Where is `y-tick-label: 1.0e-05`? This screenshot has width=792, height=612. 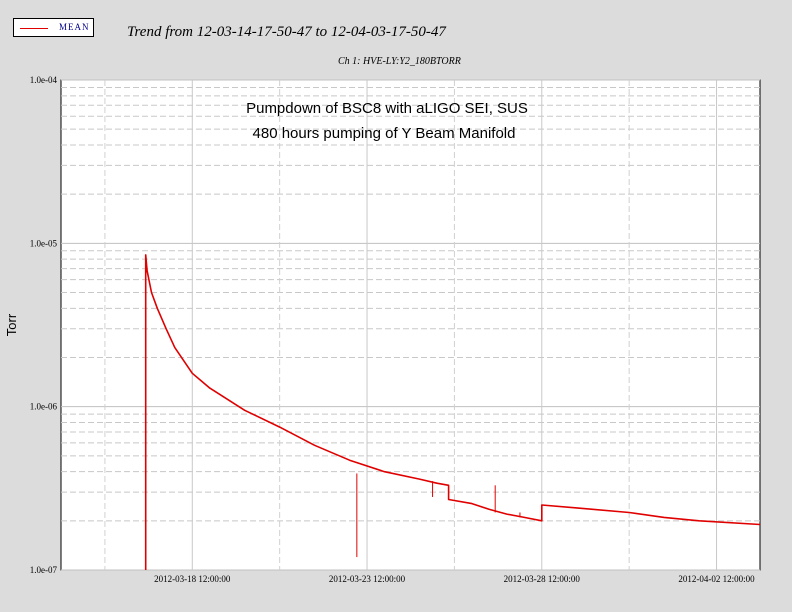
y-tick-label: 1.0e-05 is located at coordinates (44, 243).